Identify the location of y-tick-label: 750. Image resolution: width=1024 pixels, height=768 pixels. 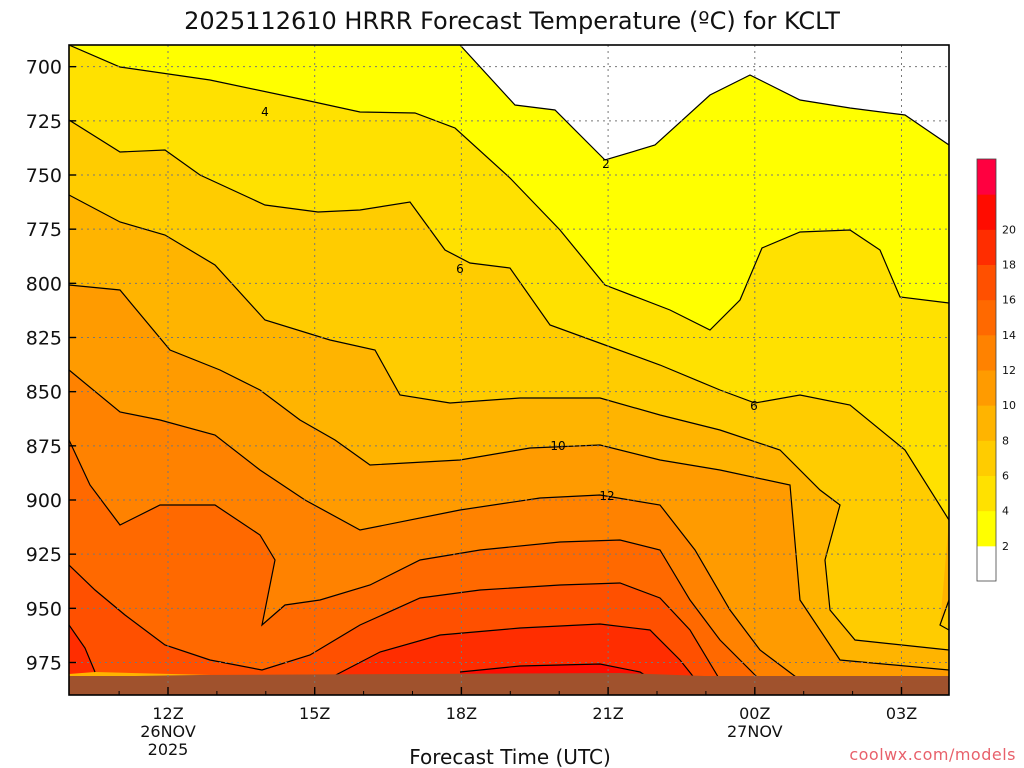
(44, 176).